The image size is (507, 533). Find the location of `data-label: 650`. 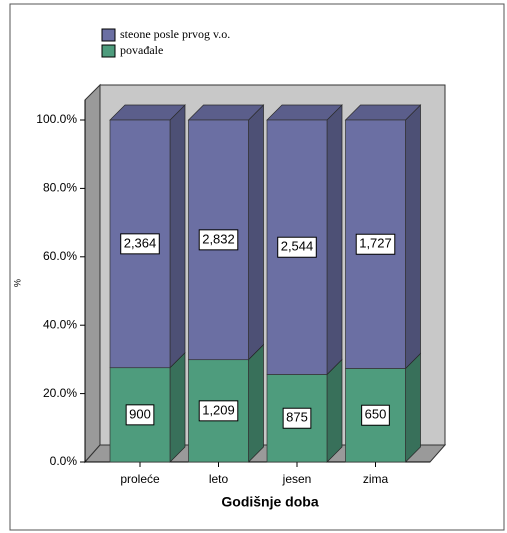

data-label: 650 is located at coordinates (376, 414).